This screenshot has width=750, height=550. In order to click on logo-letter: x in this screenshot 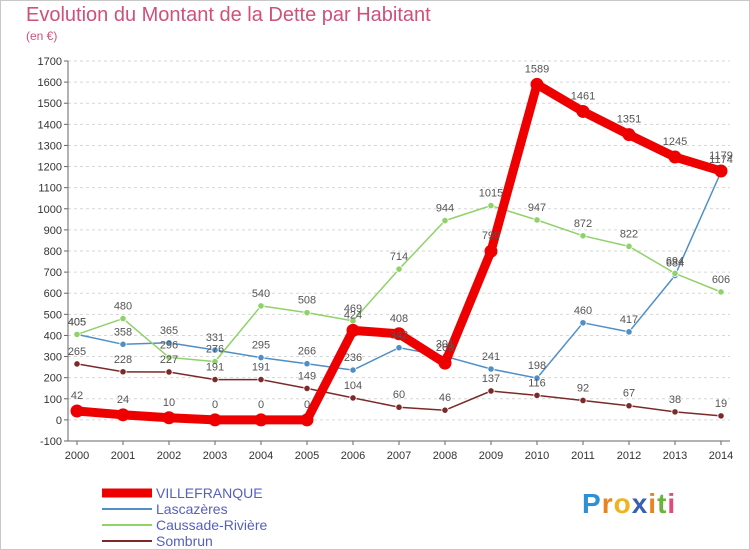, I will do `click(640, 503)`.